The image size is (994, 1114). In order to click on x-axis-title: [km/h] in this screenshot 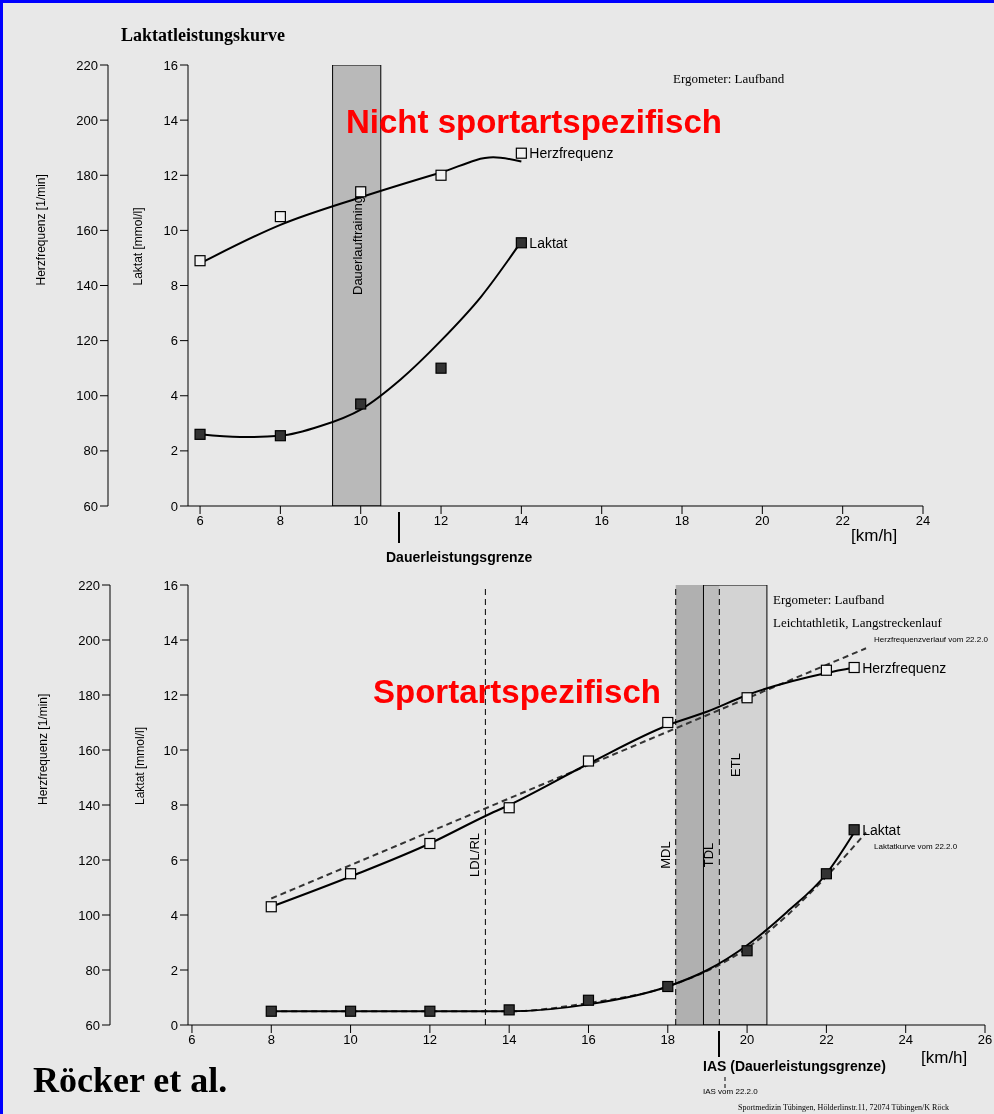, I will do `click(874, 535)`.